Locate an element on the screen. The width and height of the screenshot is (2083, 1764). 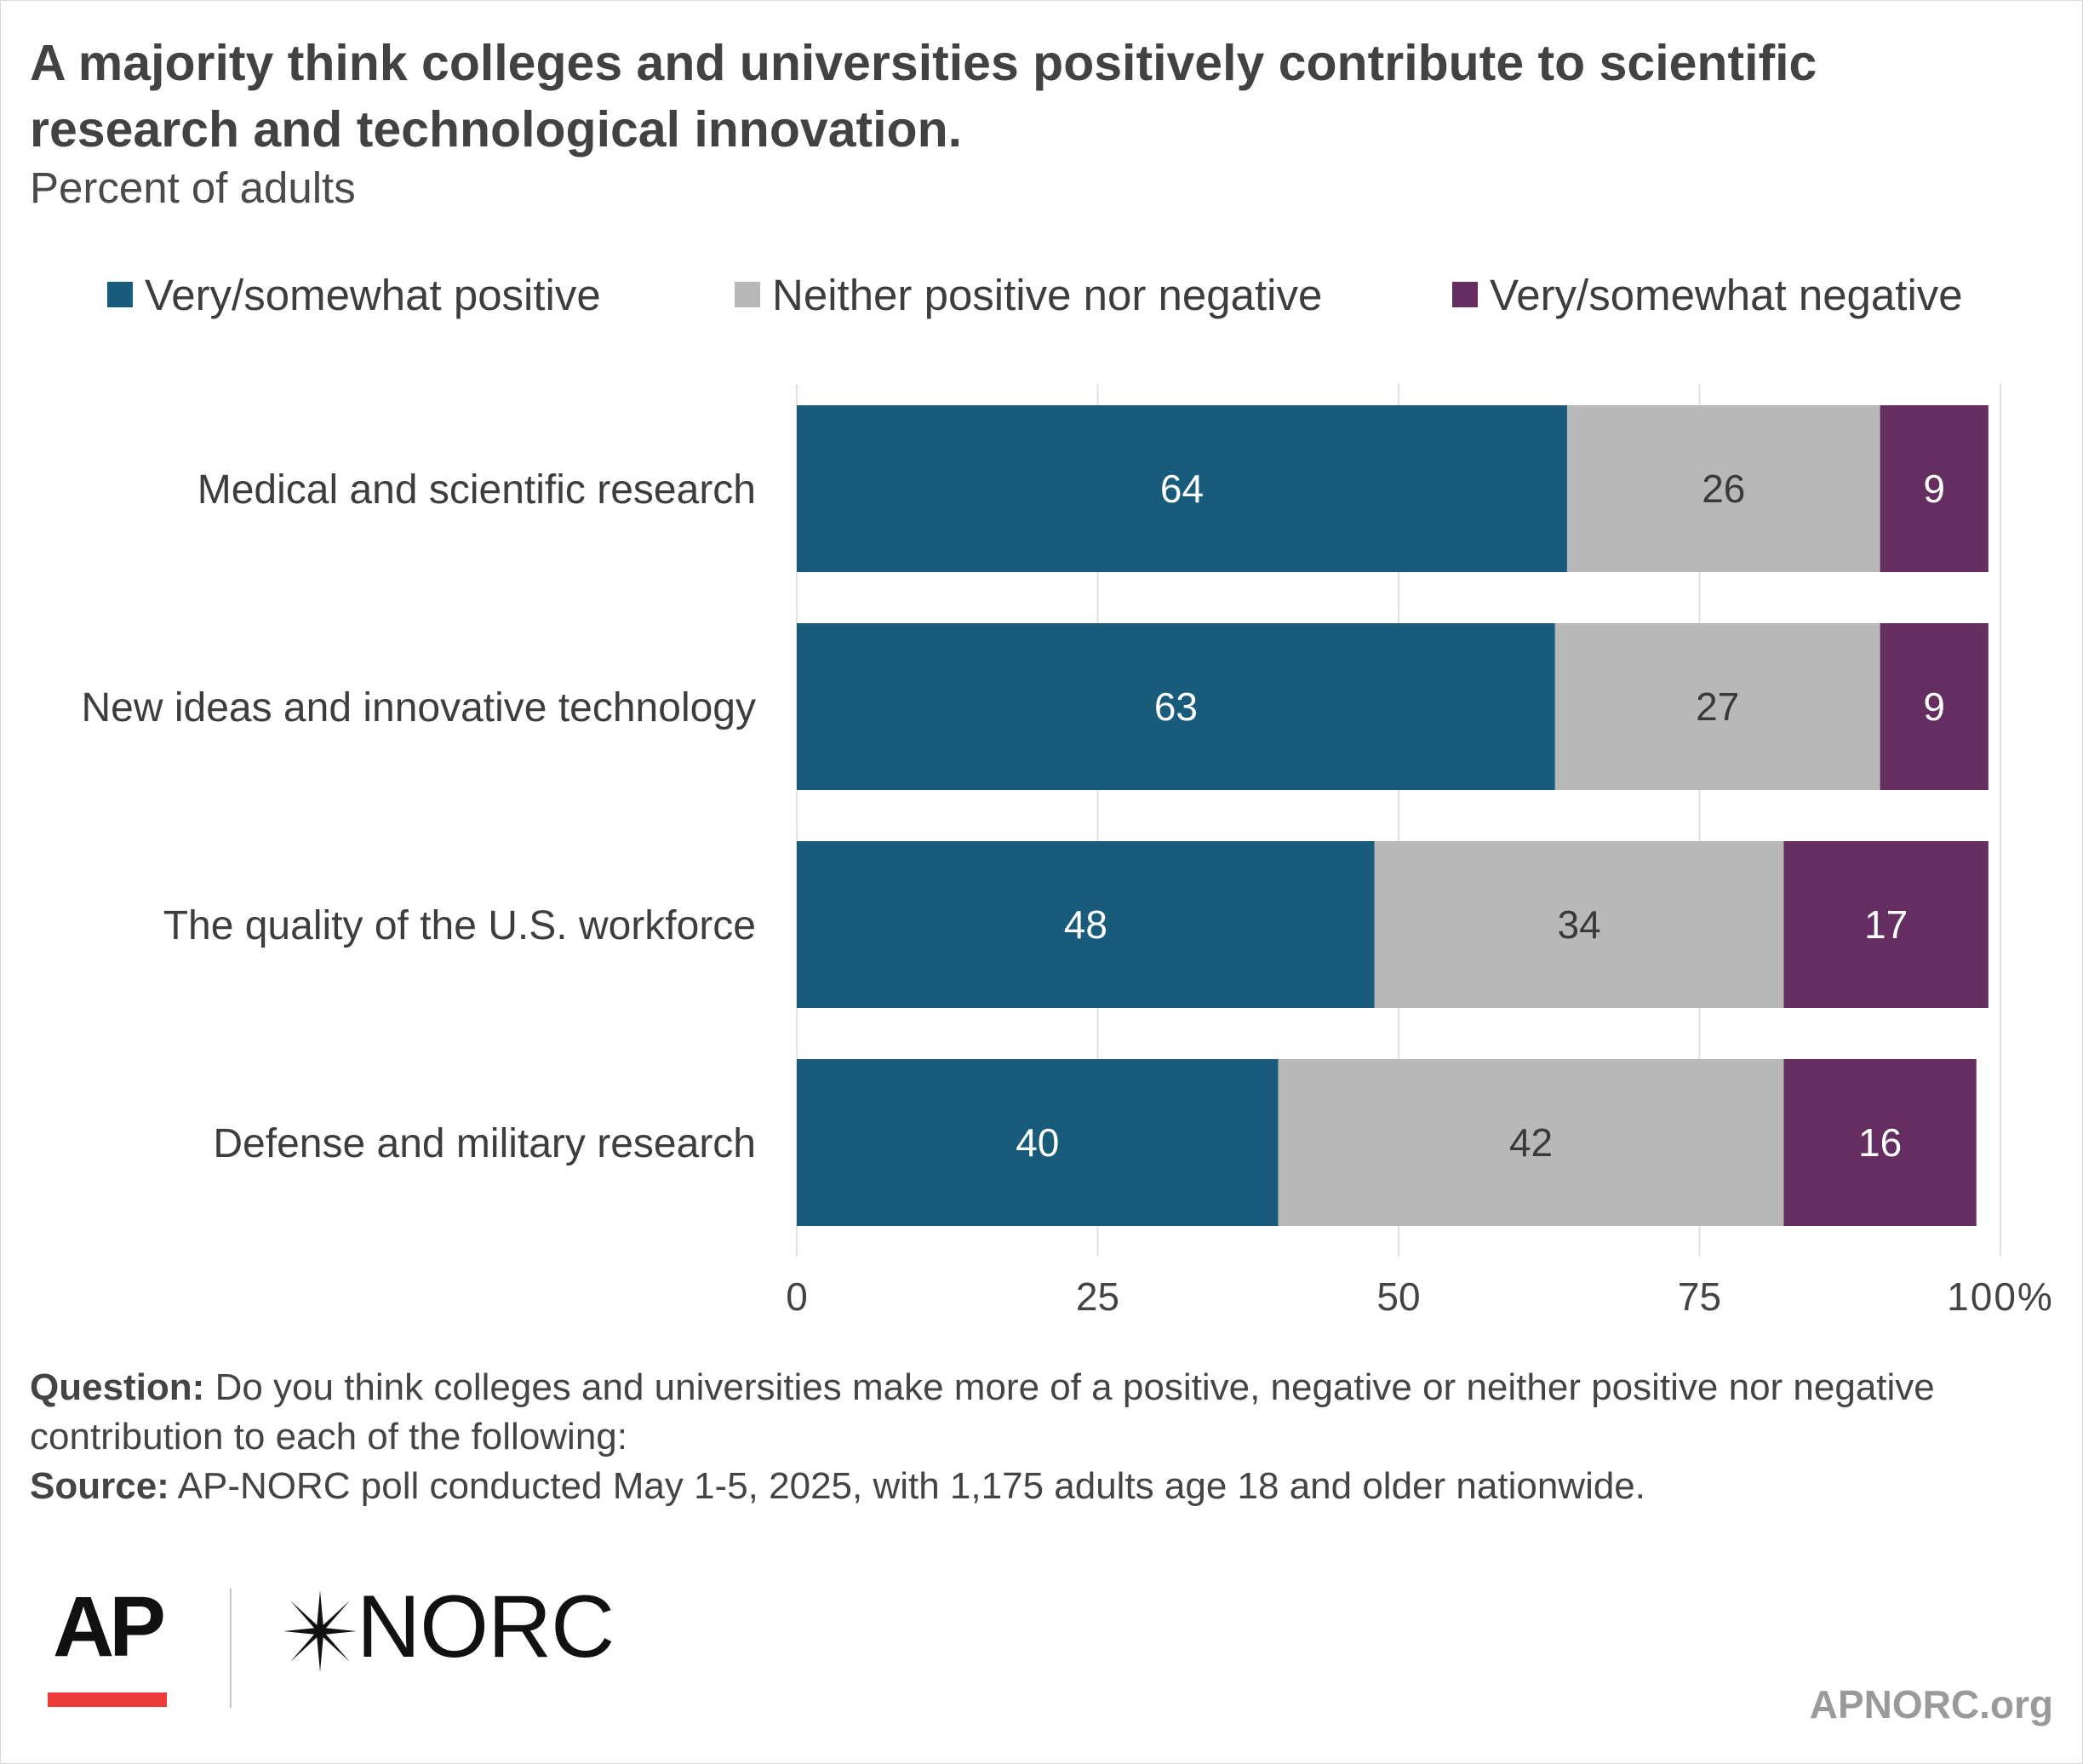
data-label: 40 is located at coordinates (1037, 1142).